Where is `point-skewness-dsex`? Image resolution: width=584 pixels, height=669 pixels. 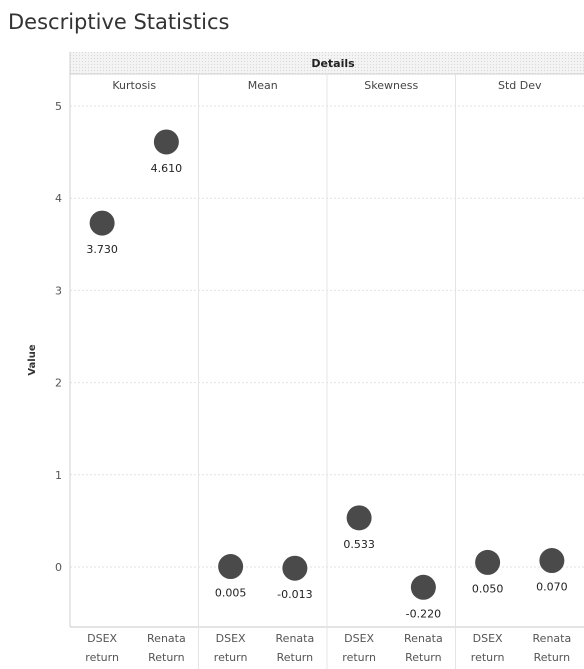
point-skewness-dsex is located at coordinates (359, 518).